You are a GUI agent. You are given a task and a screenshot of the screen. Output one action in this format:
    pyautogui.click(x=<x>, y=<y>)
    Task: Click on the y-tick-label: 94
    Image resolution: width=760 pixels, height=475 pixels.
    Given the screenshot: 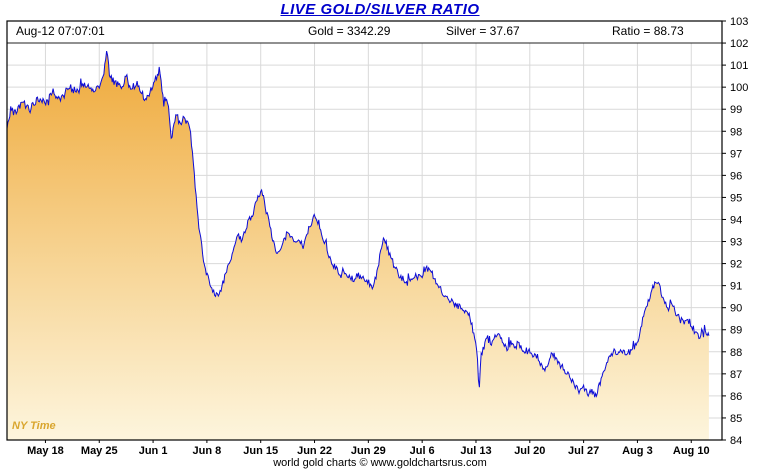 What is the action you would take?
    pyautogui.click(x=736, y=220)
    